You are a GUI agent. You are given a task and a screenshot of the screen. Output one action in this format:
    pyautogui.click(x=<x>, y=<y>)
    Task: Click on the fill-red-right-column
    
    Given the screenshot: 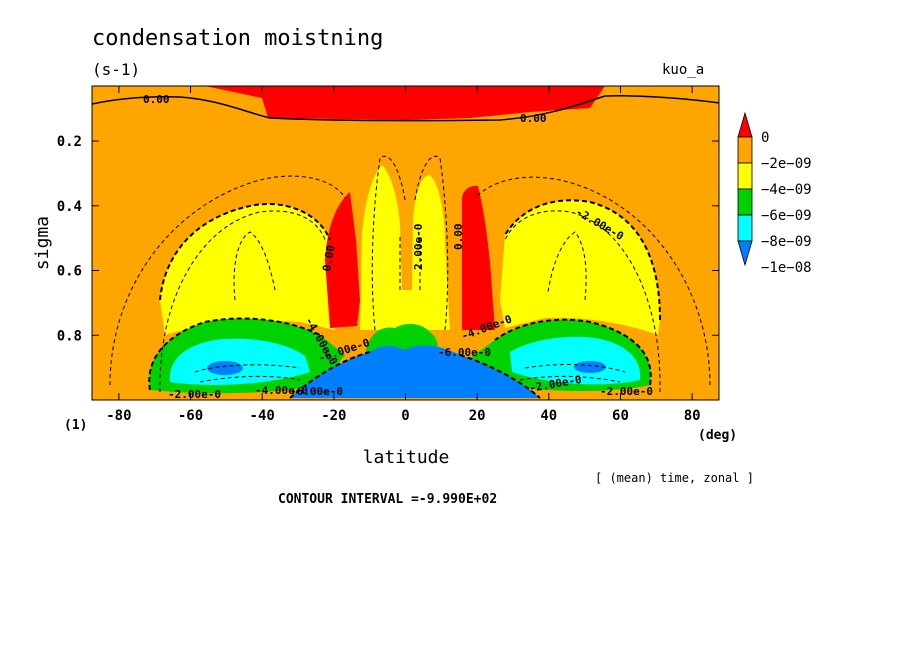 What is the action you would take?
    pyautogui.click(x=478, y=257)
    